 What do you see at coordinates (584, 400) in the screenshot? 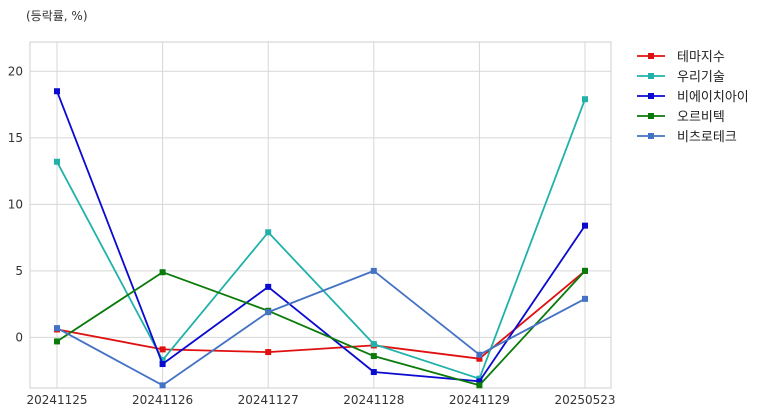
I see `x-tick-label: 20250523` at bounding box center [584, 400].